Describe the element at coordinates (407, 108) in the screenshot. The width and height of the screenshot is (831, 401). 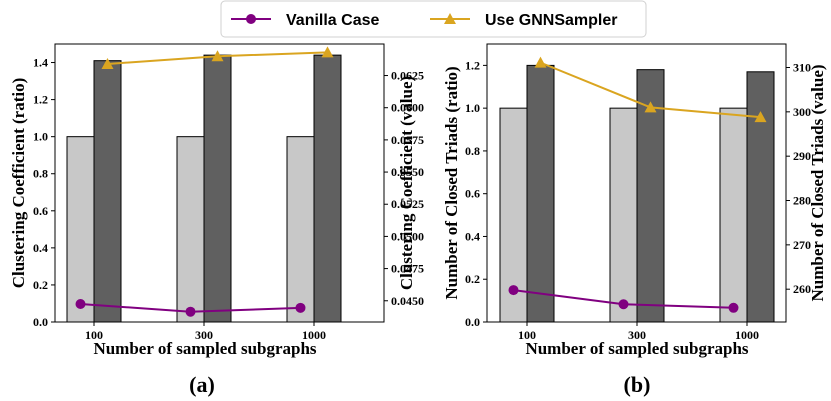
I see `y2-tick-label: 0.0600` at that location.